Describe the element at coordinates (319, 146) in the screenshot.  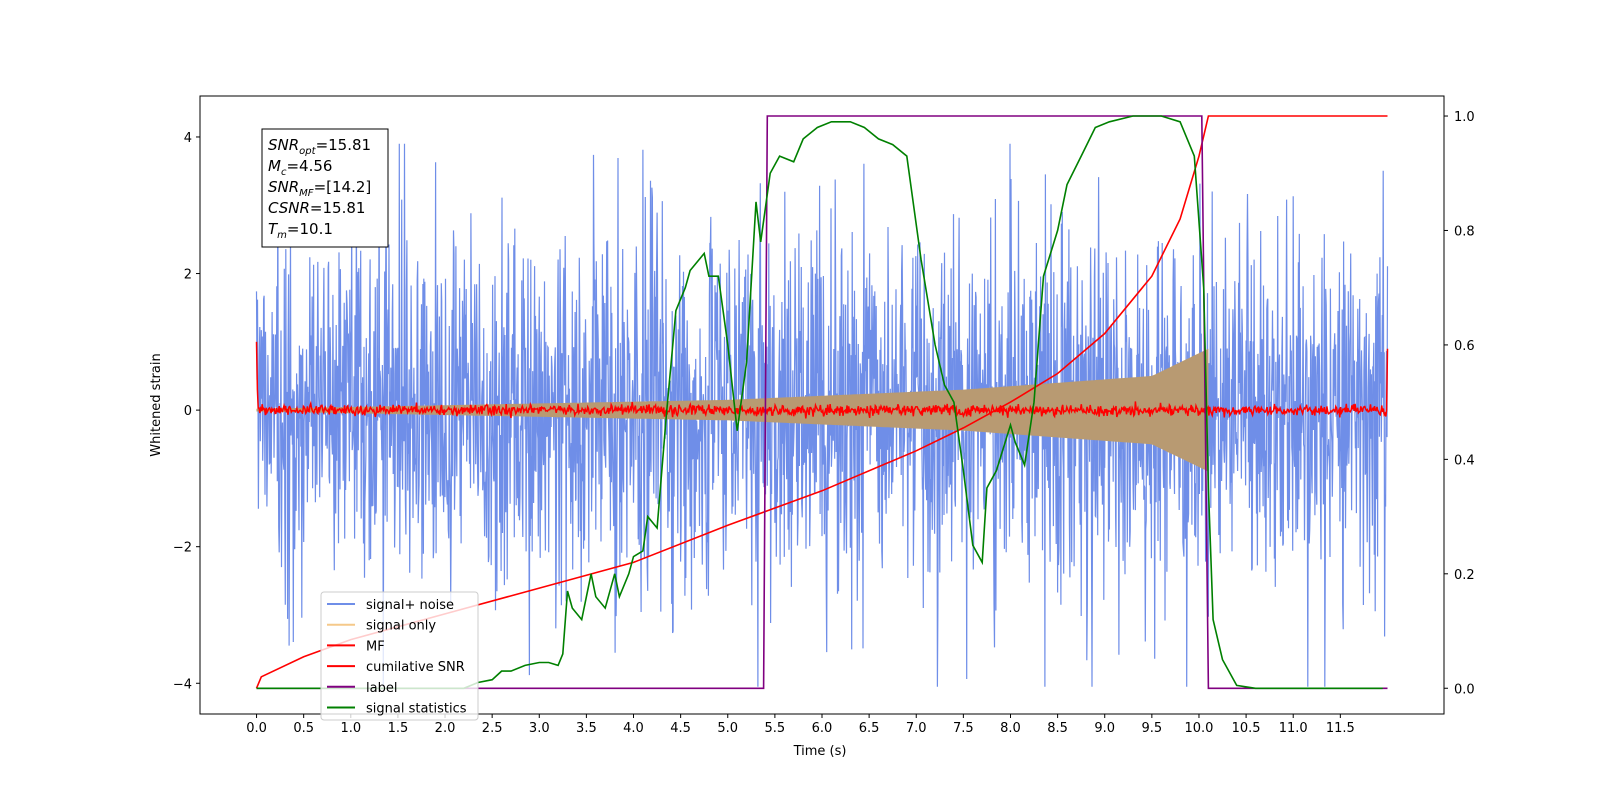
I see `annotation-line: SNRopt=15.81` at that location.